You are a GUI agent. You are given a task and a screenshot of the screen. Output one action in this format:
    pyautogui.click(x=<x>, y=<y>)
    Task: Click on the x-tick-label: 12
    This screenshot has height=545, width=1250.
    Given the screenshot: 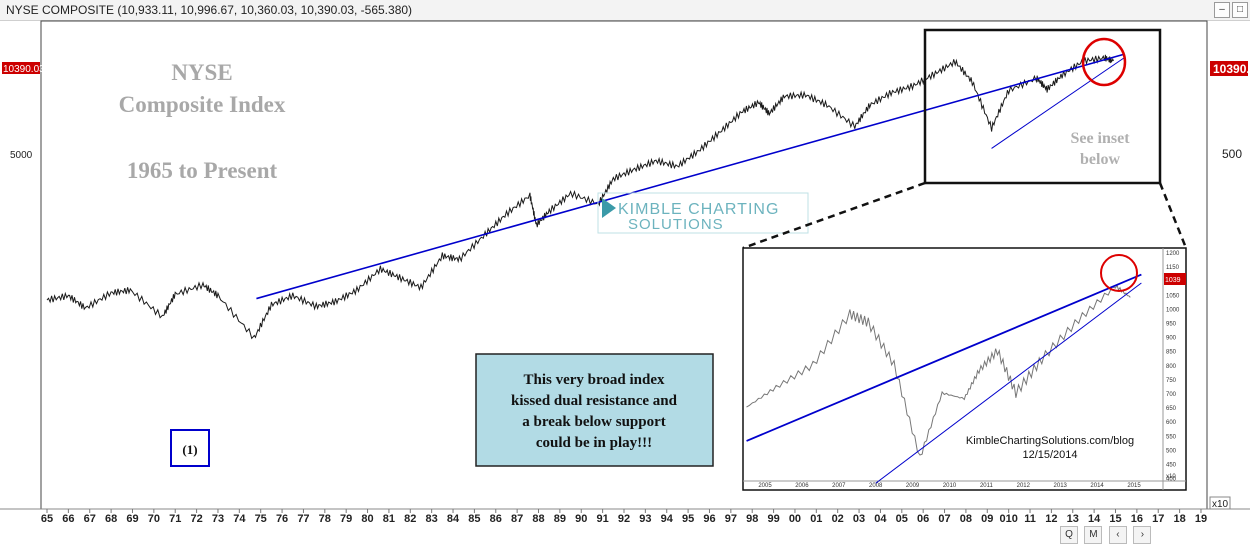 What is the action you would take?
    pyautogui.click(x=1051, y=519)
    